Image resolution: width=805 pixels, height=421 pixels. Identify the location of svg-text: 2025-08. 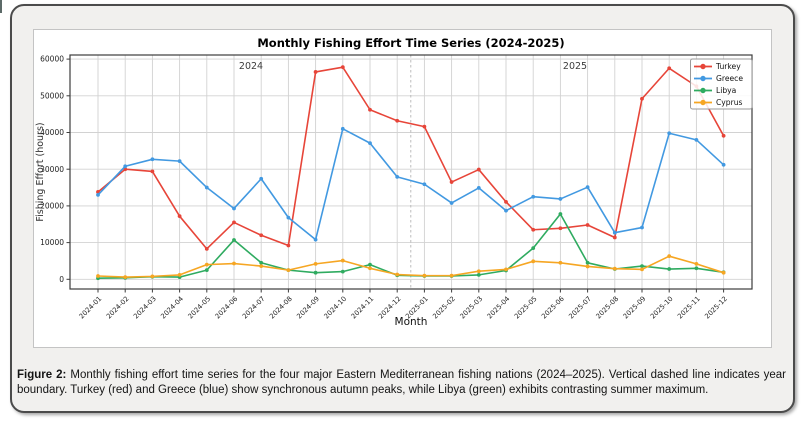
(607, 308).